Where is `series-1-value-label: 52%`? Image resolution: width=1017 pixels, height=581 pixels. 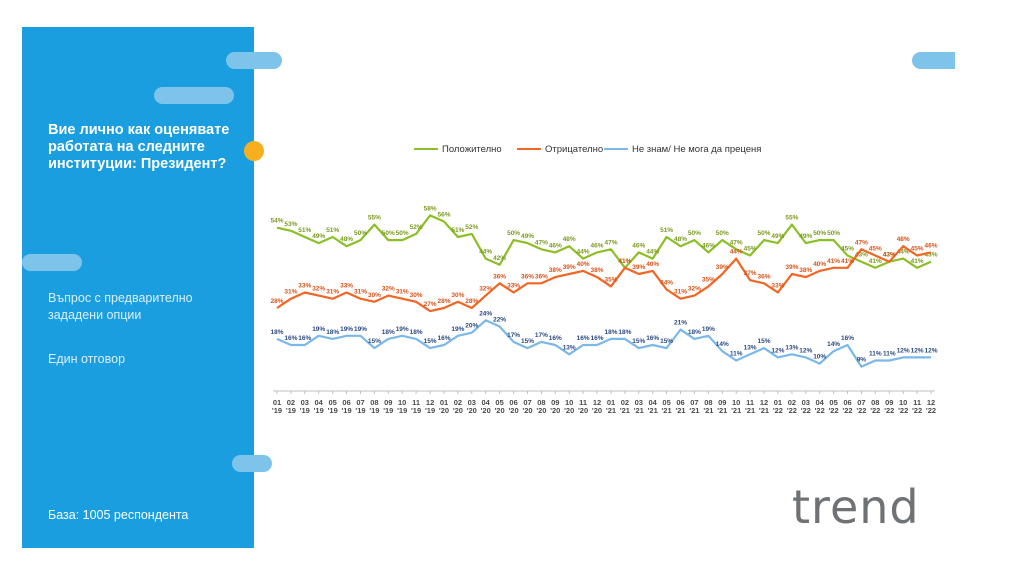 series-1-value-label: 52% is located at coordinates (416, 227).